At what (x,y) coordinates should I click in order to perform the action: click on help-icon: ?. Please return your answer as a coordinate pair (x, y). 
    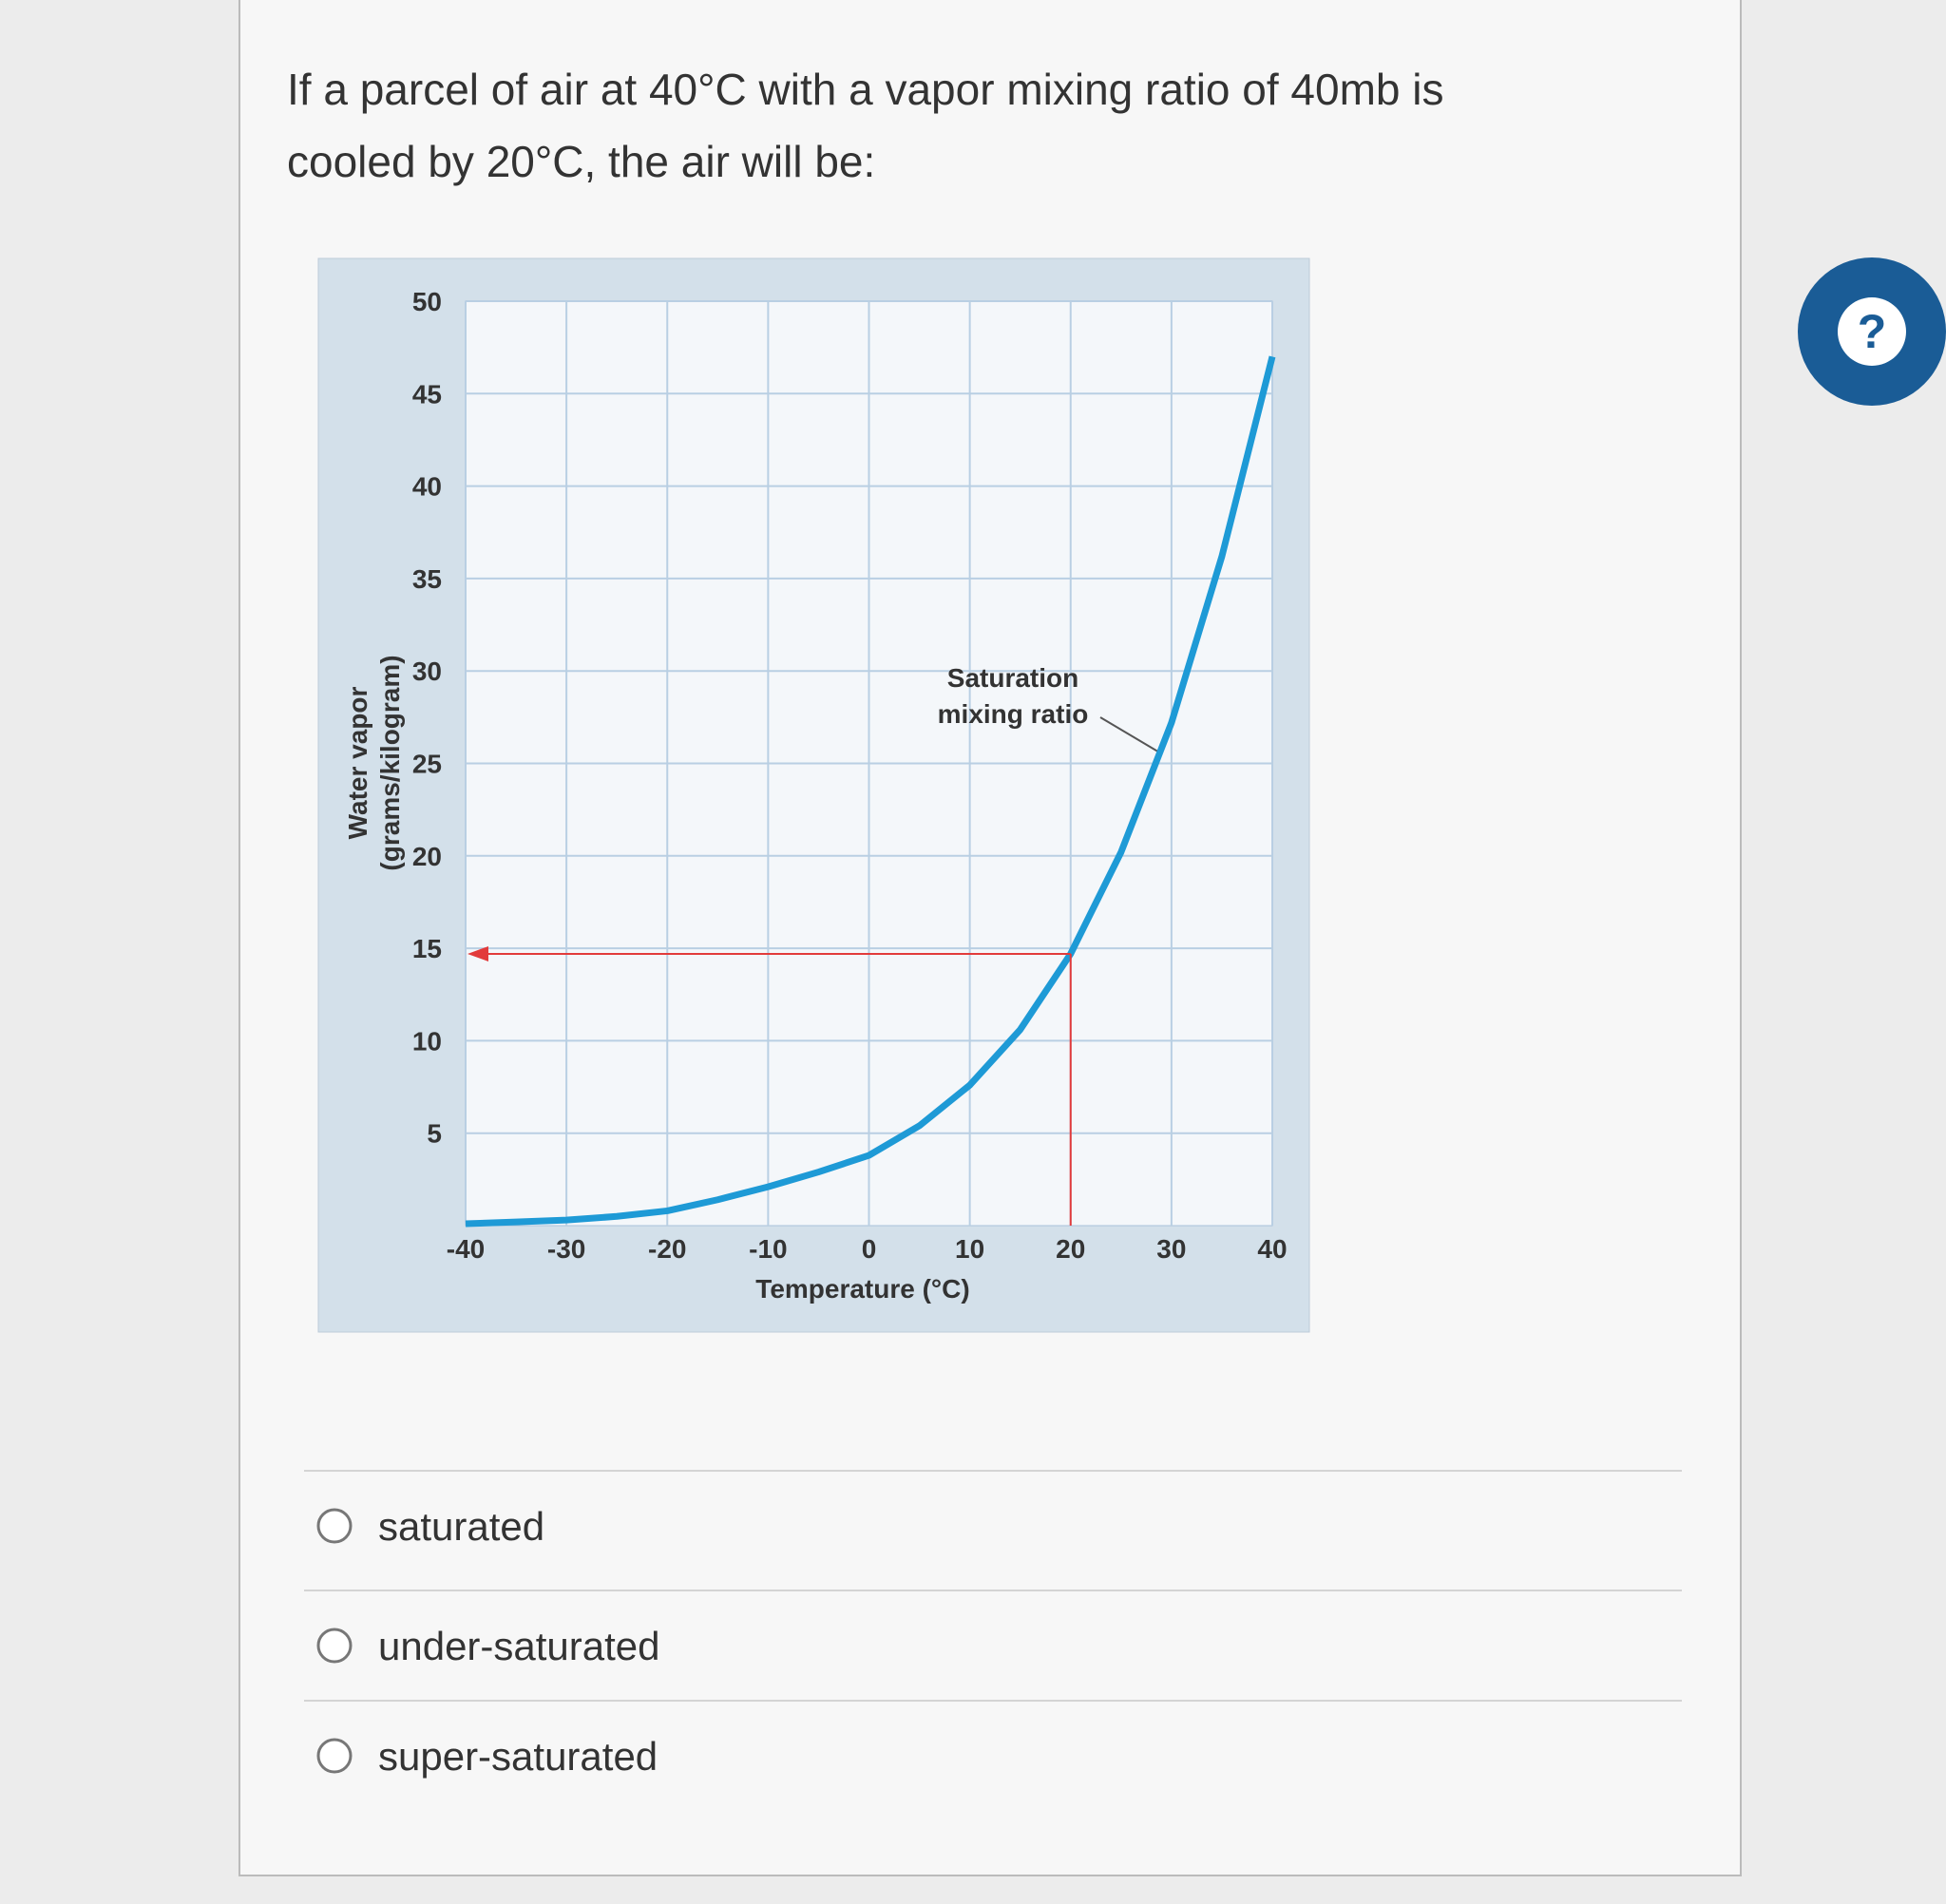
    Looking at the image, I should click on (1872, 331).